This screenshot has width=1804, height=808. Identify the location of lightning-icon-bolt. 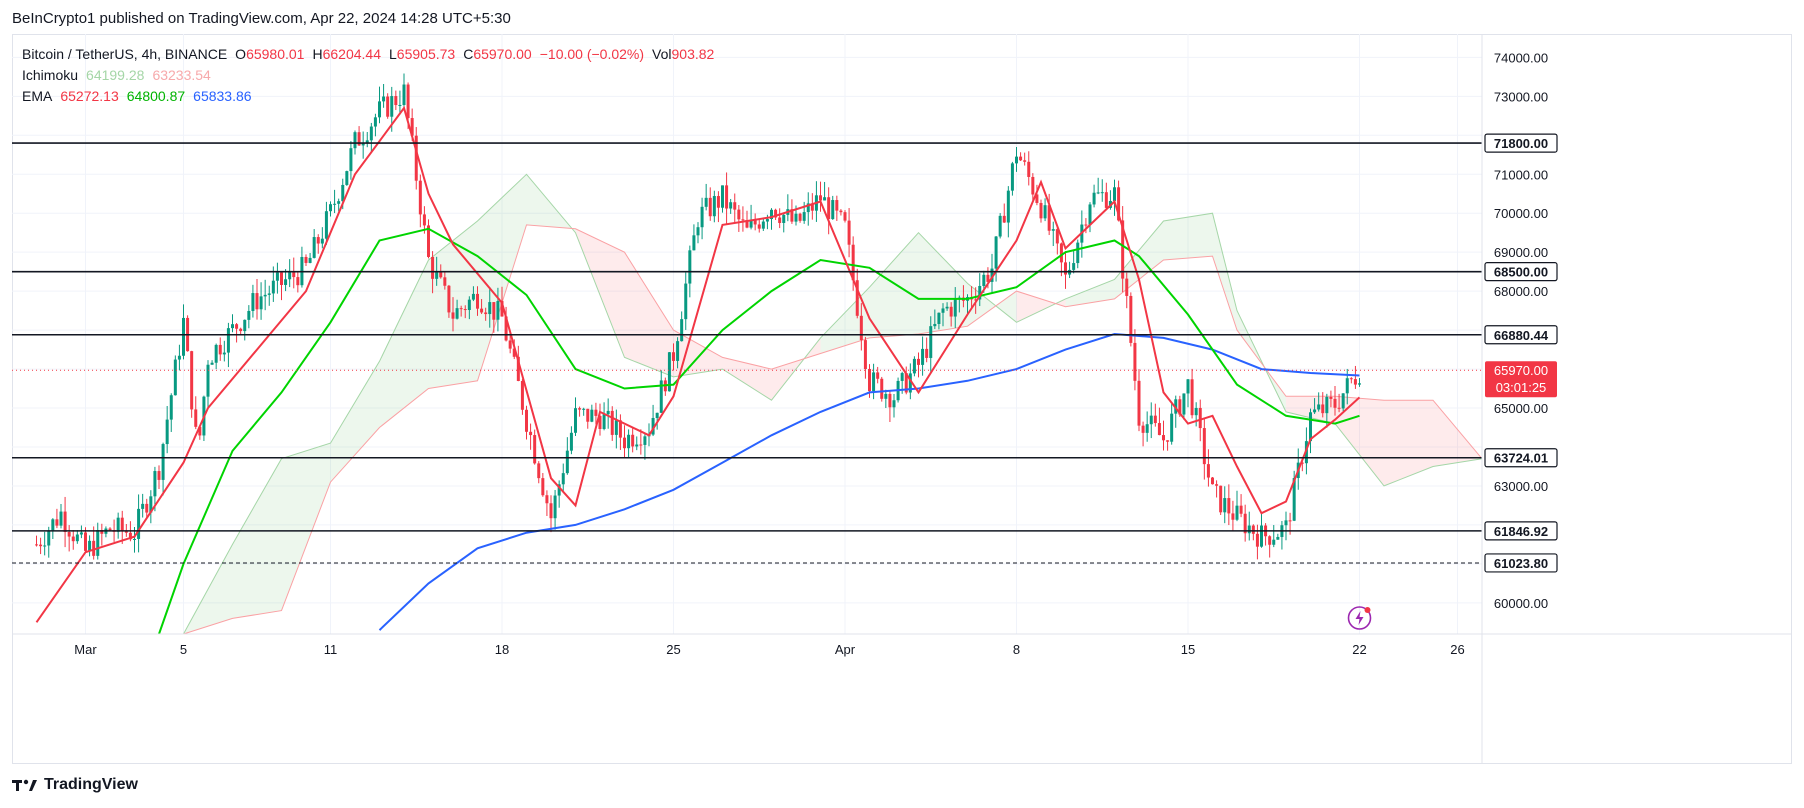
(1359, 618).